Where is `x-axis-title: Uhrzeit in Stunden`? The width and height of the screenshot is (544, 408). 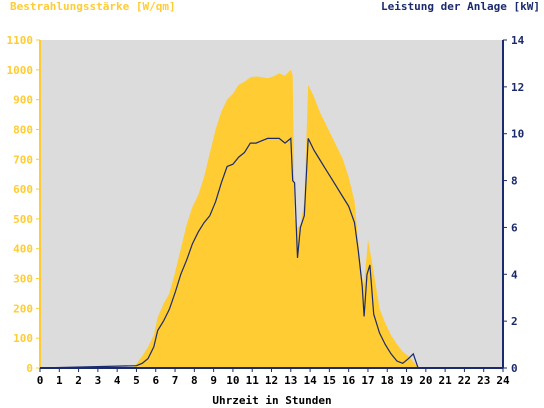
x-axis-title: Uhrzeit in Stunden is located at coordinates (272, 400).